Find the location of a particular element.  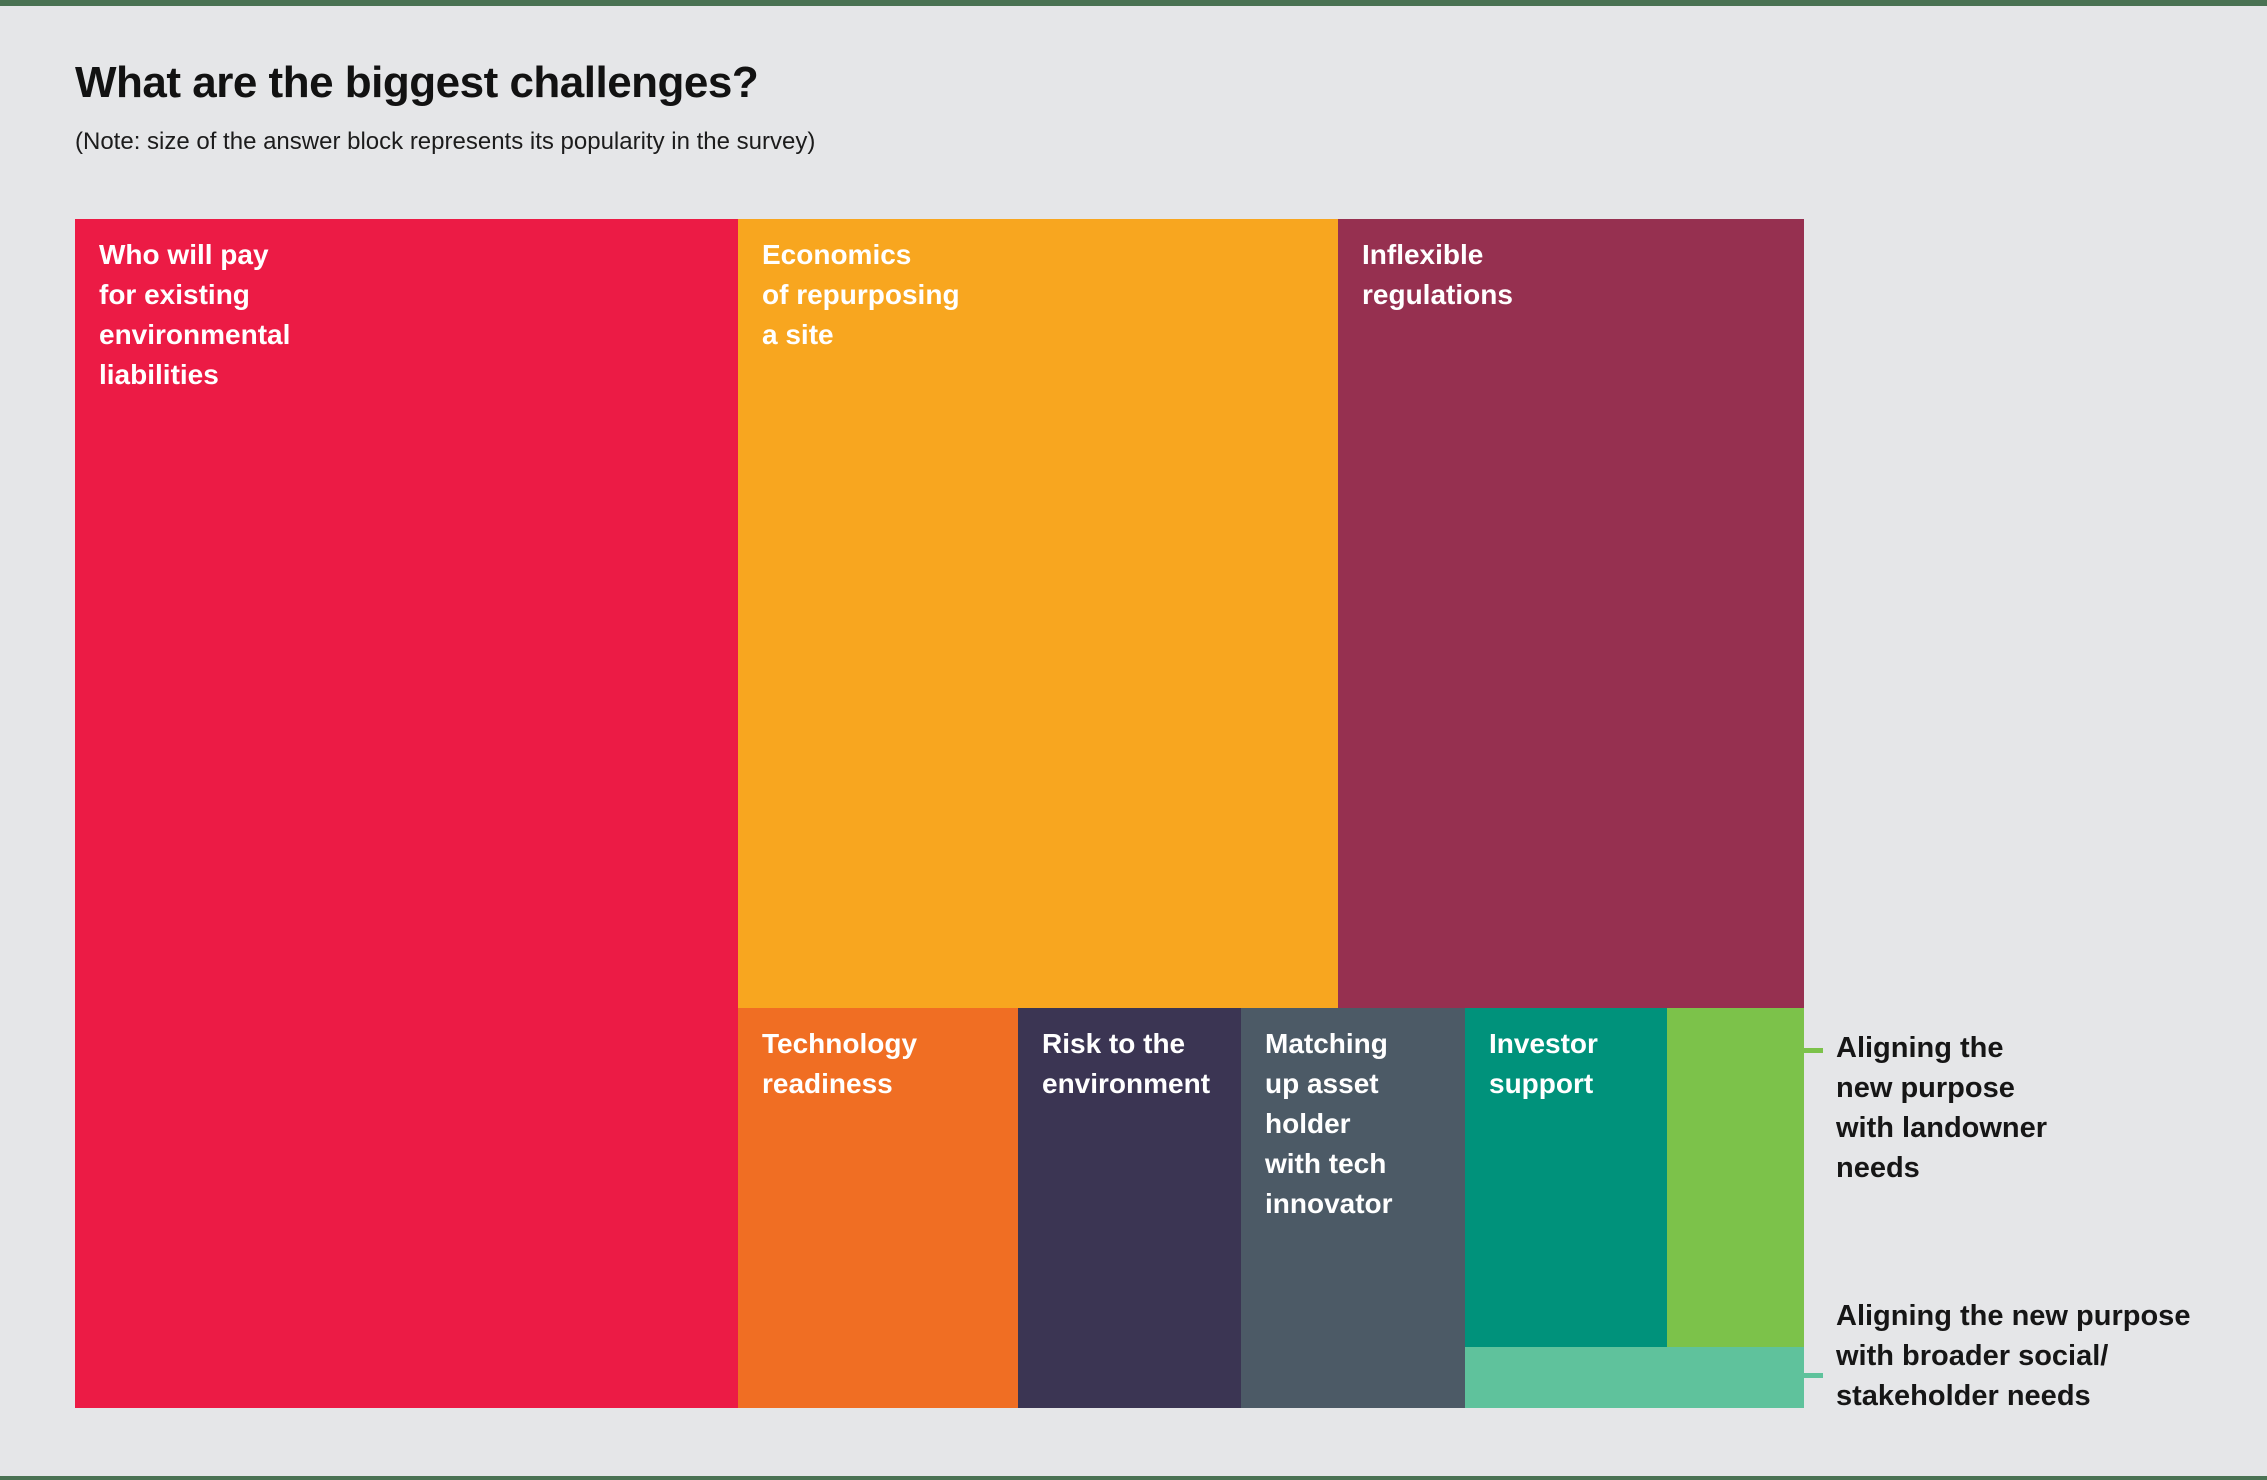

page-title: What are the biggest challenges? is located at coordinates (417, 82).